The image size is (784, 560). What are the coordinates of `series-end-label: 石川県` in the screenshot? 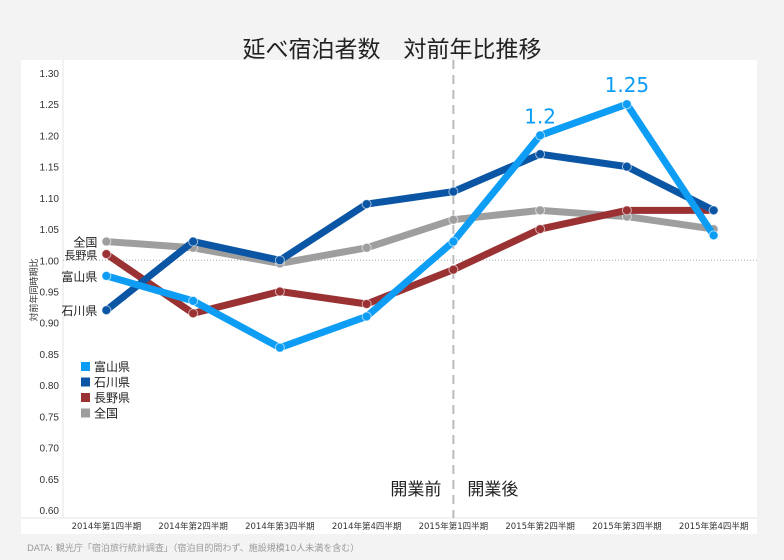 It's located at (79, 311).